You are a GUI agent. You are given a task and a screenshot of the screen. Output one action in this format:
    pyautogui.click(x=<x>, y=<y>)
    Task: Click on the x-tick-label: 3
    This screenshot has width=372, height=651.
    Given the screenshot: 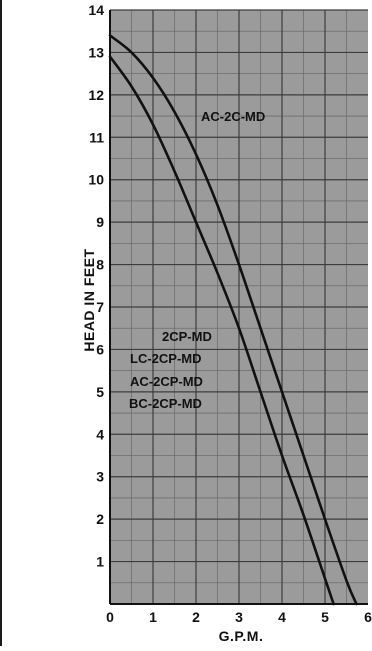 What is the action you would take?
    pyautogui.click(x=239, y=617)
    